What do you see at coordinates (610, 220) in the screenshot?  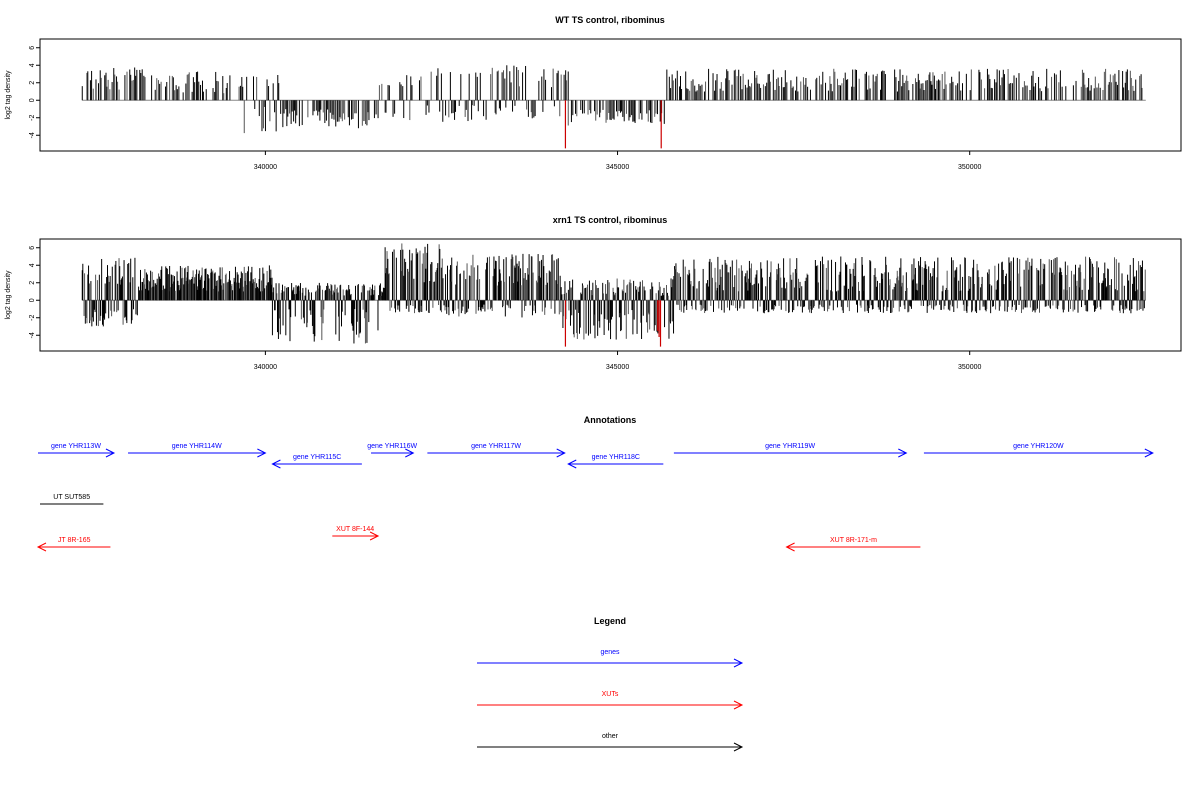 I see `panel-title: xrn1 TS control, ribominus` at bounding box center [610, 220].